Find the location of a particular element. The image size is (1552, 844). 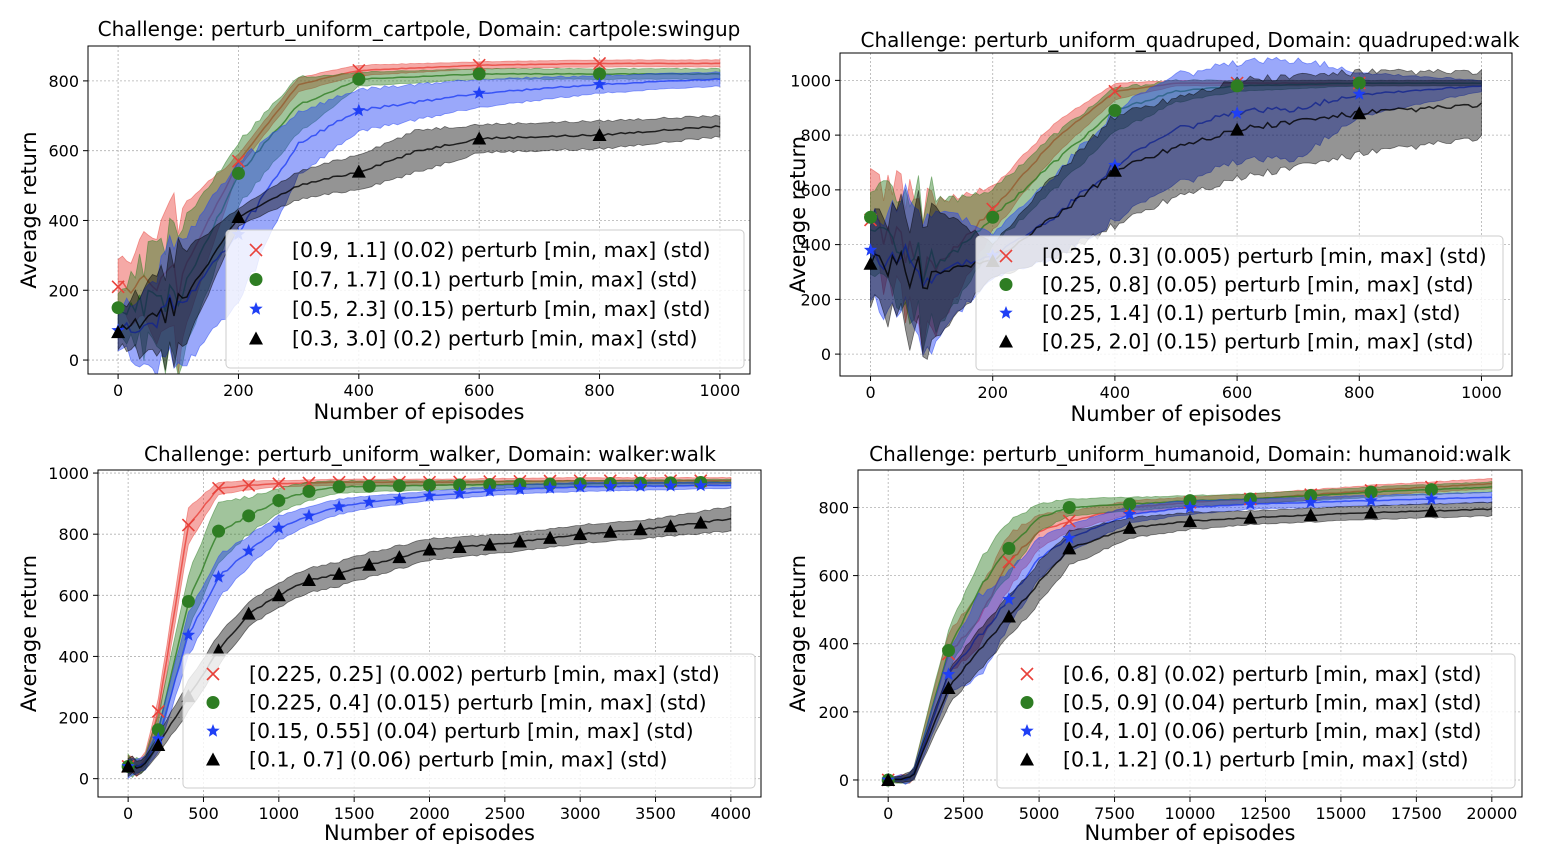

x-tick-label: 1000 is located at coordinates (720, 390).